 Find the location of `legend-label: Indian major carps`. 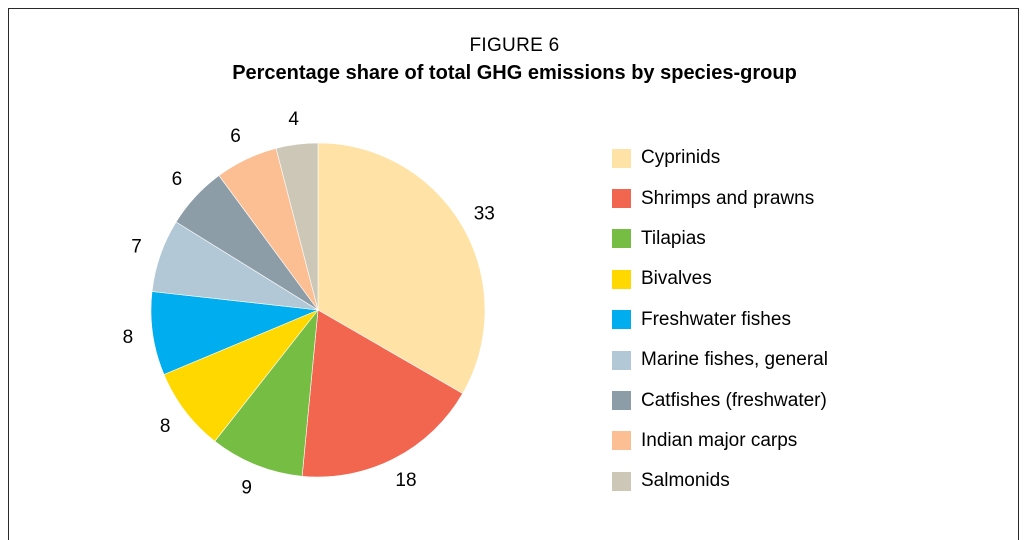

legend-label: Indian major carps is located at coordinates (719, 440).